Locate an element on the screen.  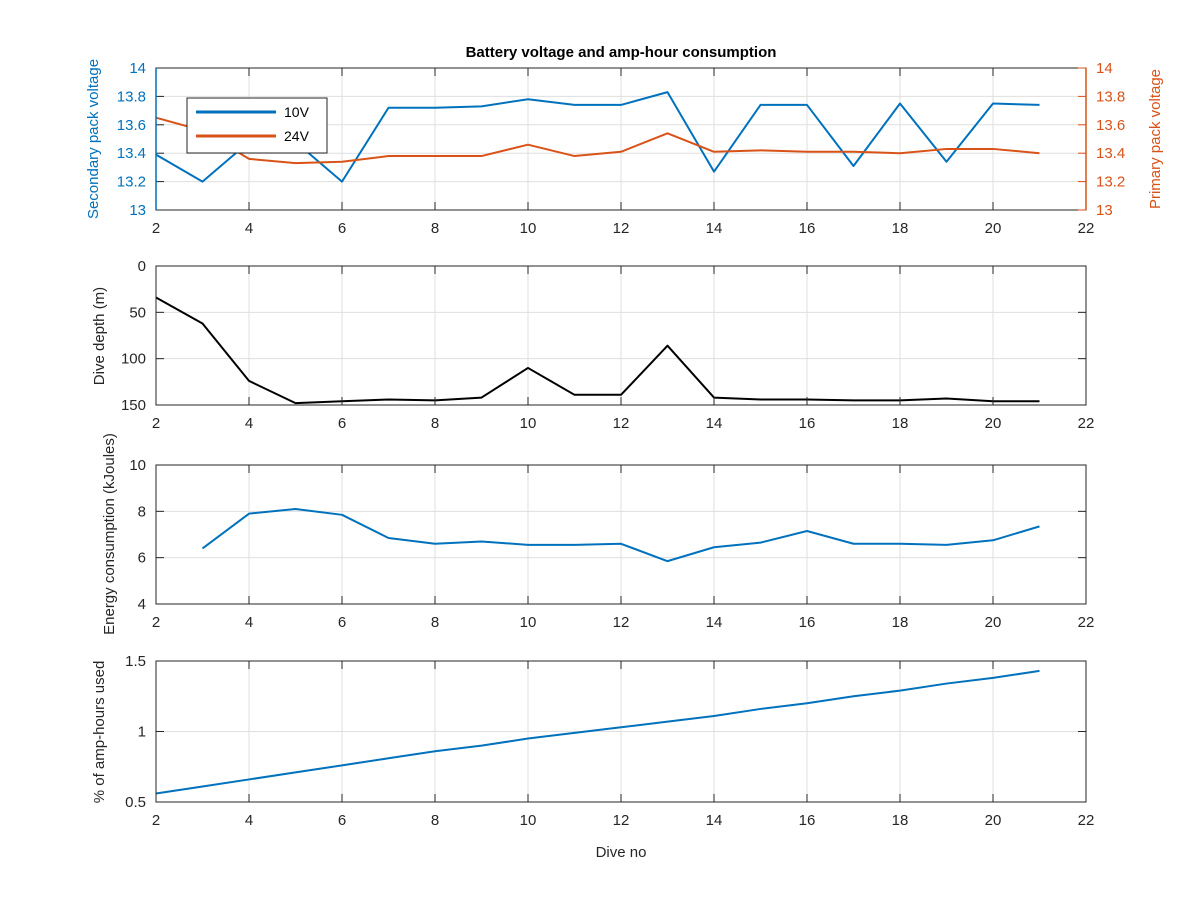
y-tick-label: 10 is located at coordinates (137, 465).